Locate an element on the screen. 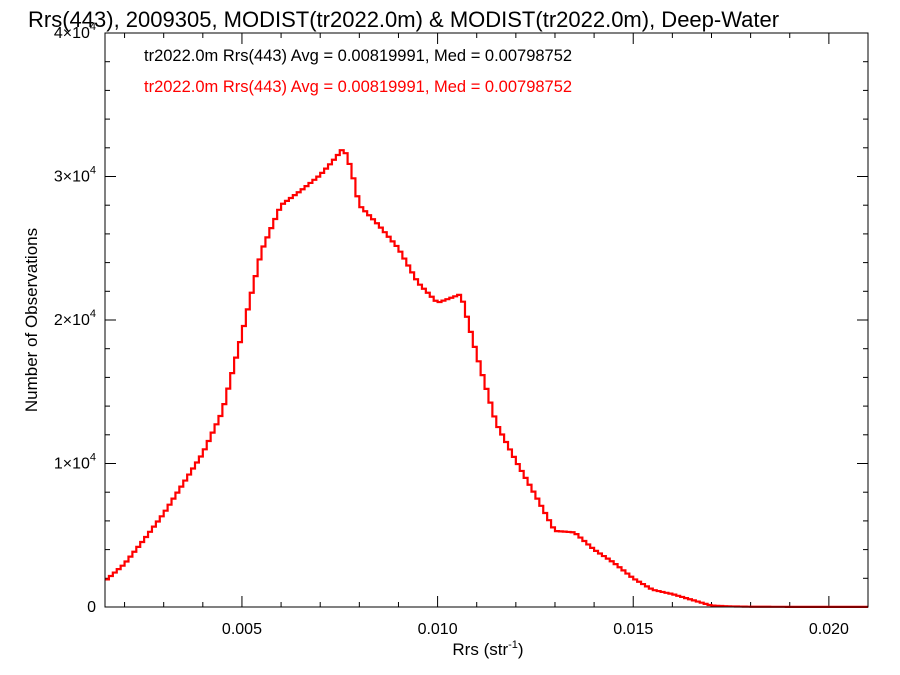  y-tick-label-base: 3×10 is located at coordinates (72, 177).